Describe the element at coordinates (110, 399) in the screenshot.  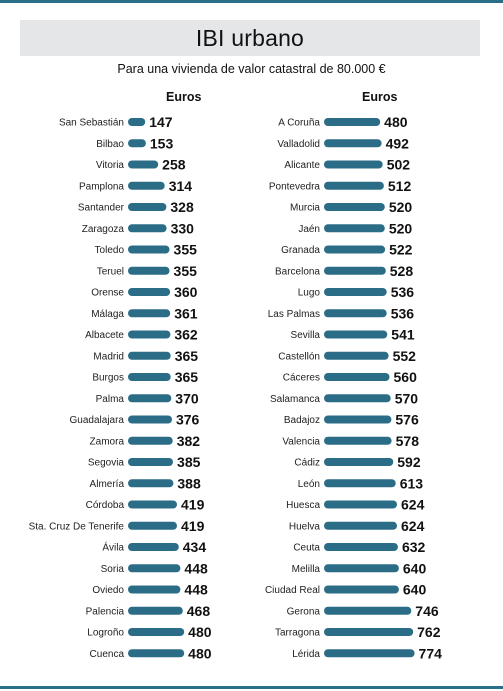
I see `category-label: Palma` at that location.